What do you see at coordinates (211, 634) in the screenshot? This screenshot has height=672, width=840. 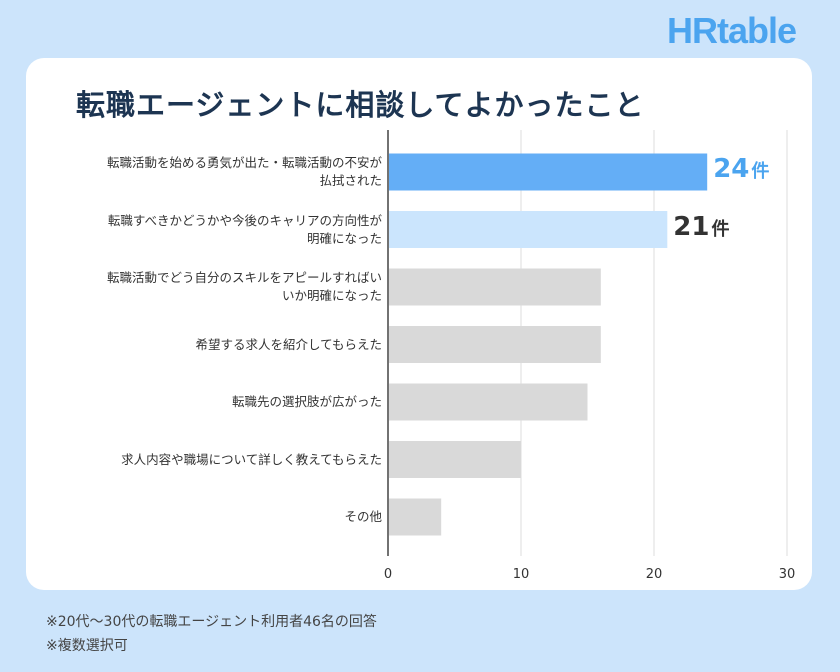 I see `footnotes: ※20代〜30代の転職エージェント利用者46名の回答 ※複数選択可` at bounding box center [211, 634].